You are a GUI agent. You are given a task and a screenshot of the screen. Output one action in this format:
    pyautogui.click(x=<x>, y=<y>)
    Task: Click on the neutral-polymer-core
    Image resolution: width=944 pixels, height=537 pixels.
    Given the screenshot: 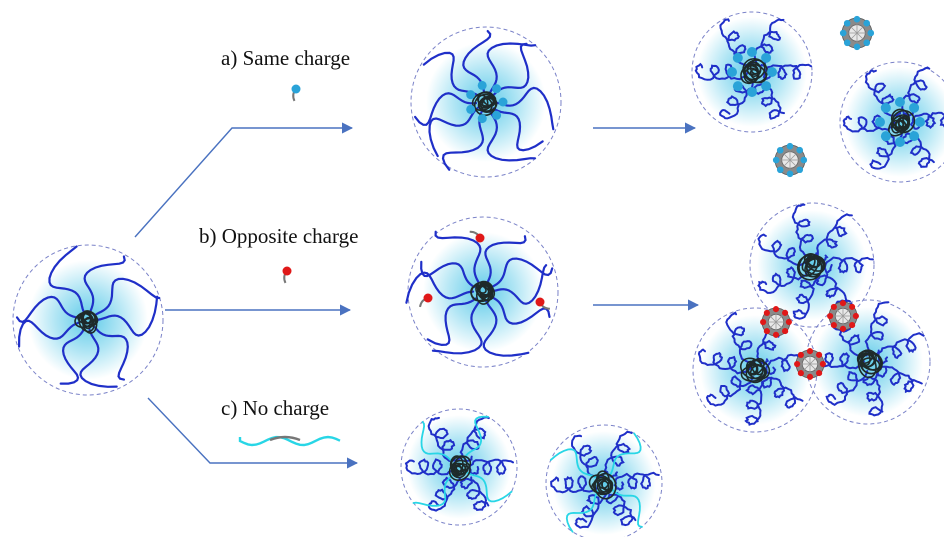 What is the action you would take?
    pyautogui.click(x=285, y=438)
    